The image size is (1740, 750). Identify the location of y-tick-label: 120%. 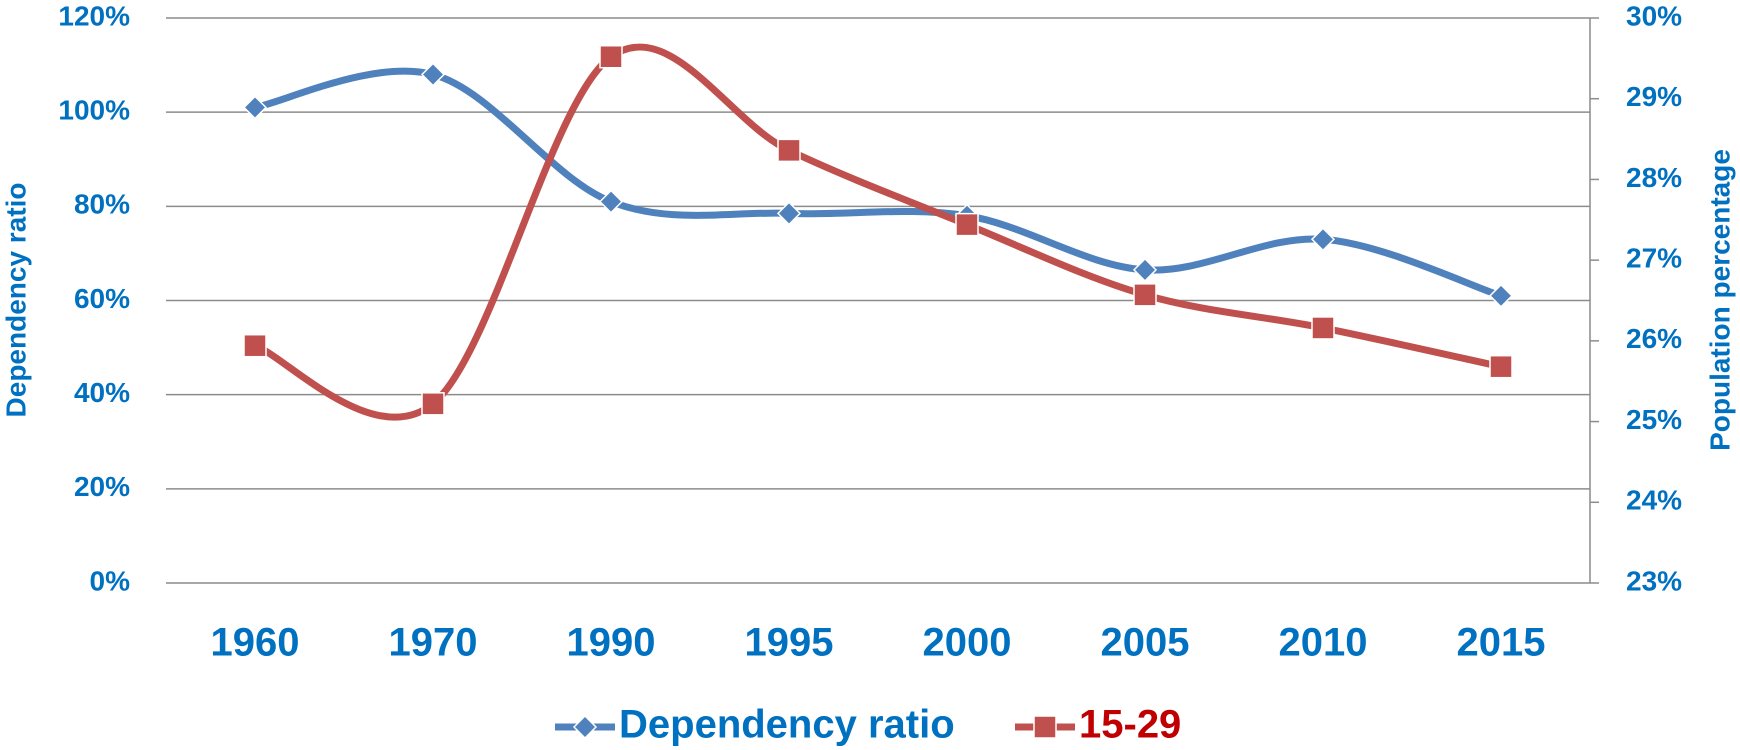
(94, 15).